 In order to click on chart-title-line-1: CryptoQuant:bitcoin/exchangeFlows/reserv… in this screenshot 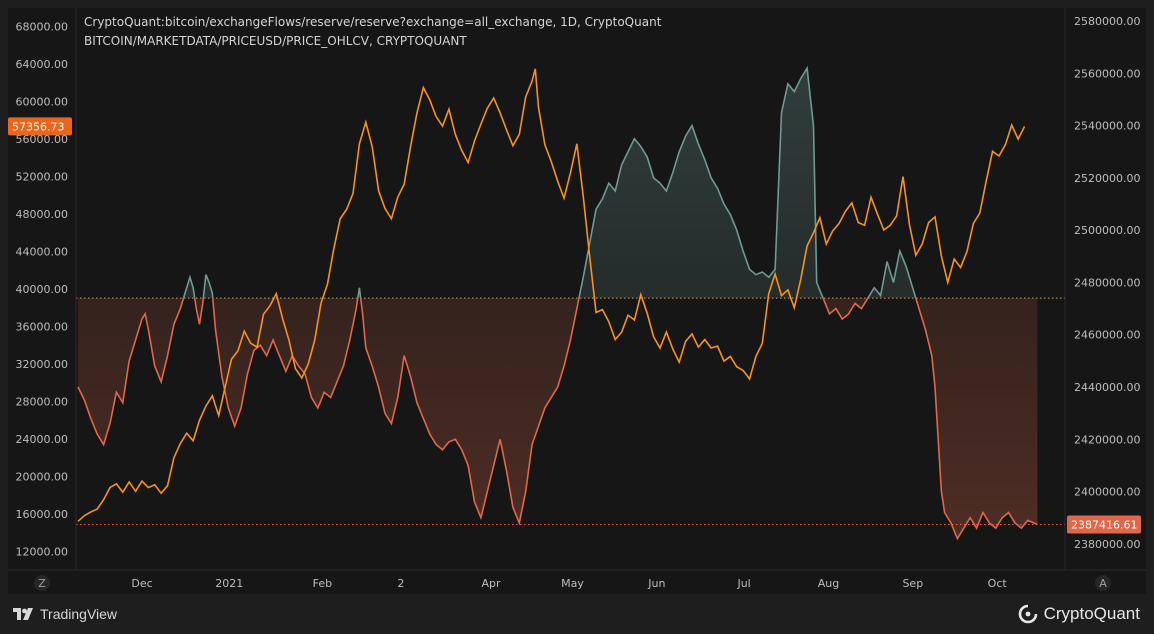, I will do `click(373, 22)`.